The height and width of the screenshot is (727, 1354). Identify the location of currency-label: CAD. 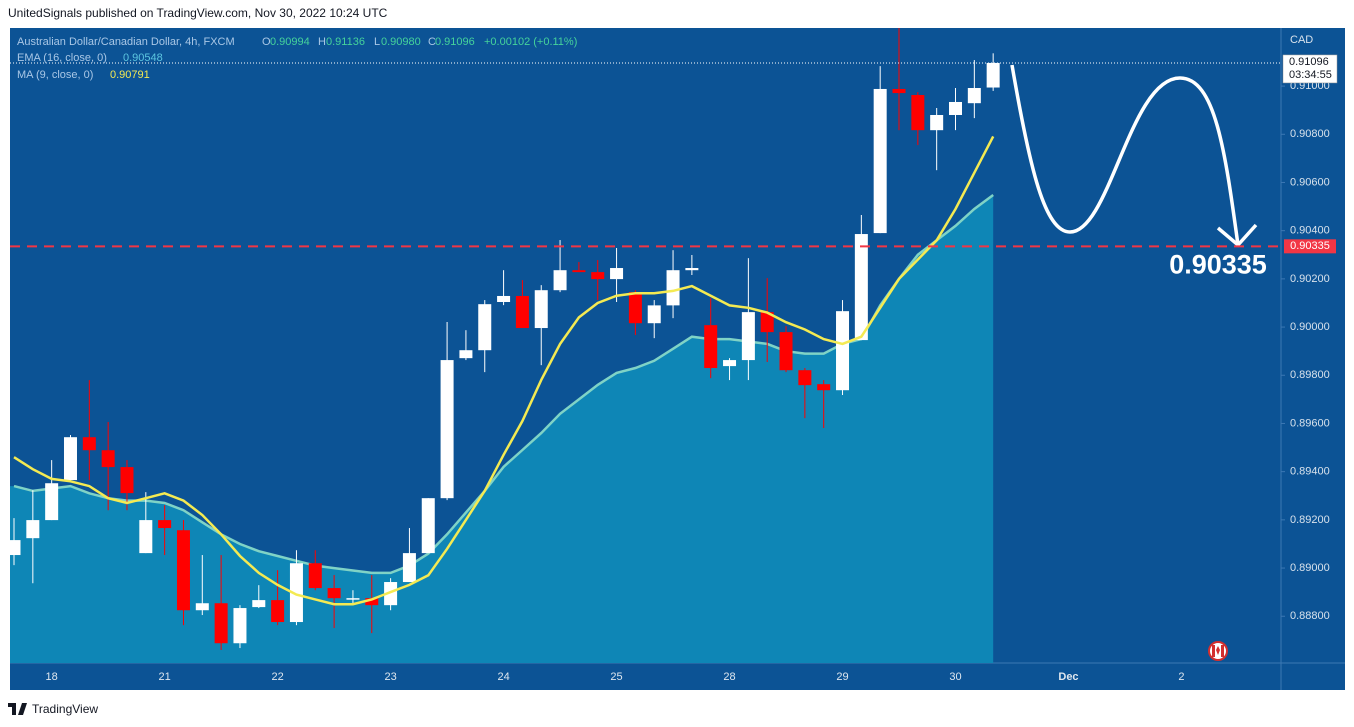
(1301, 40).